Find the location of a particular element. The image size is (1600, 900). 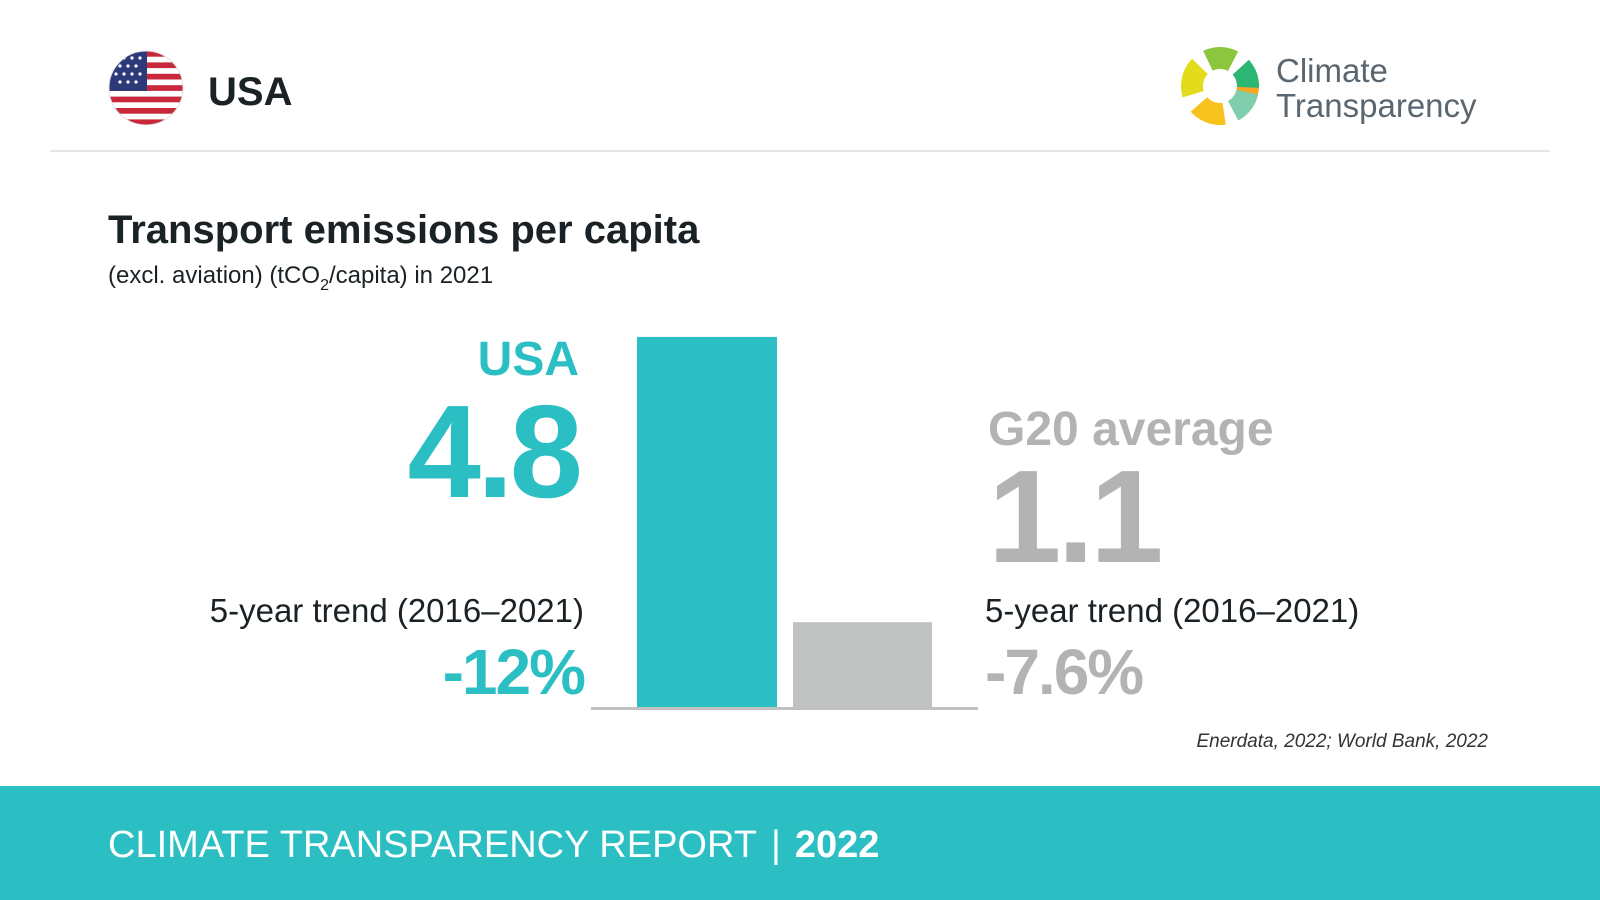

footer-bar is located at coordinates (800, 843).